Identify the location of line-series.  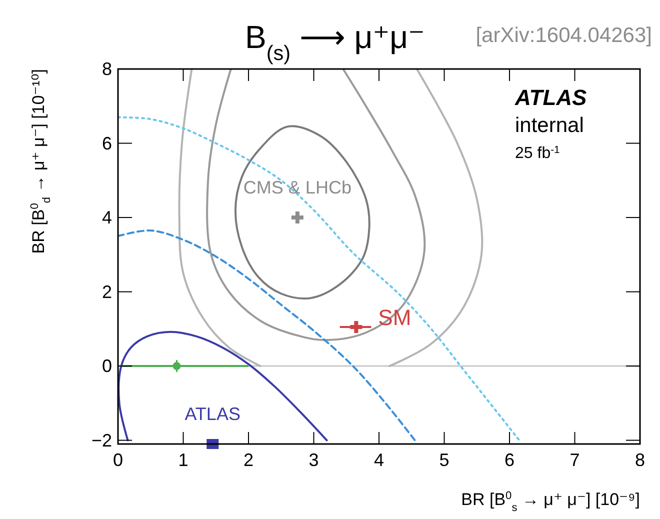
(223, 386).